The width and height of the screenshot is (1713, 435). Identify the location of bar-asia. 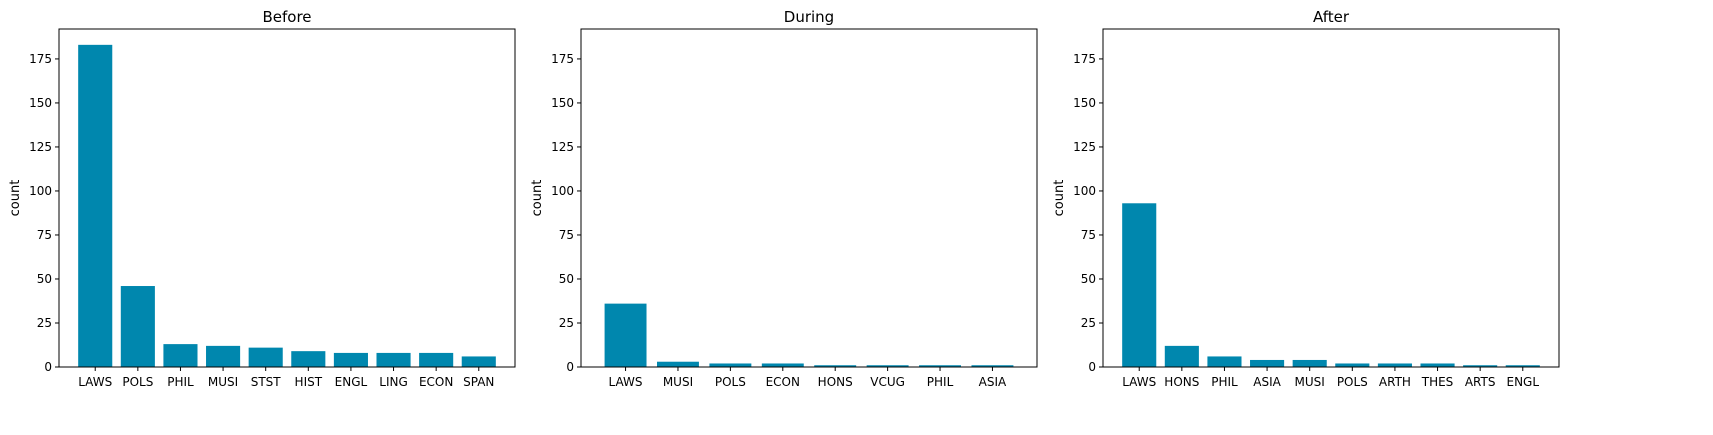
(1267, 363).